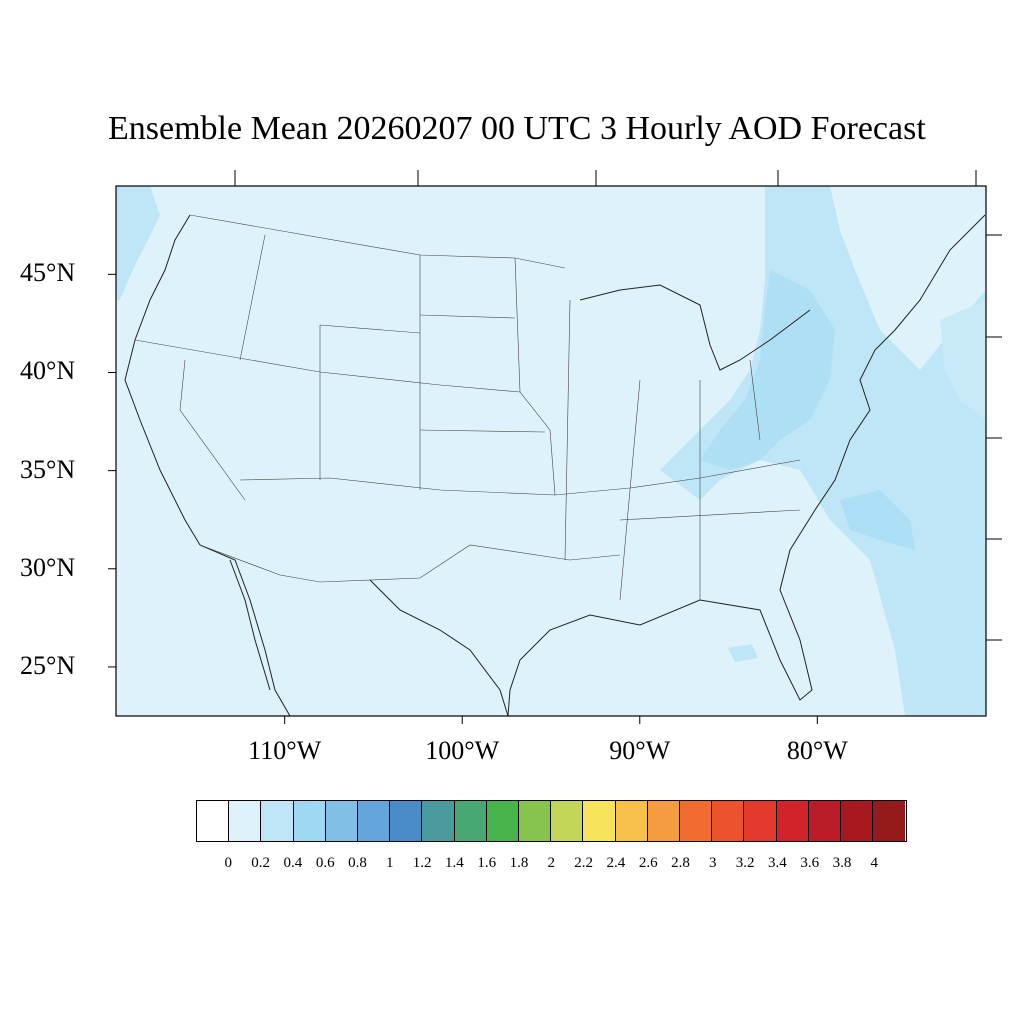  Describe the element at coordinates (695, 327) in the screenshot. I see `great-lakes` at that location.